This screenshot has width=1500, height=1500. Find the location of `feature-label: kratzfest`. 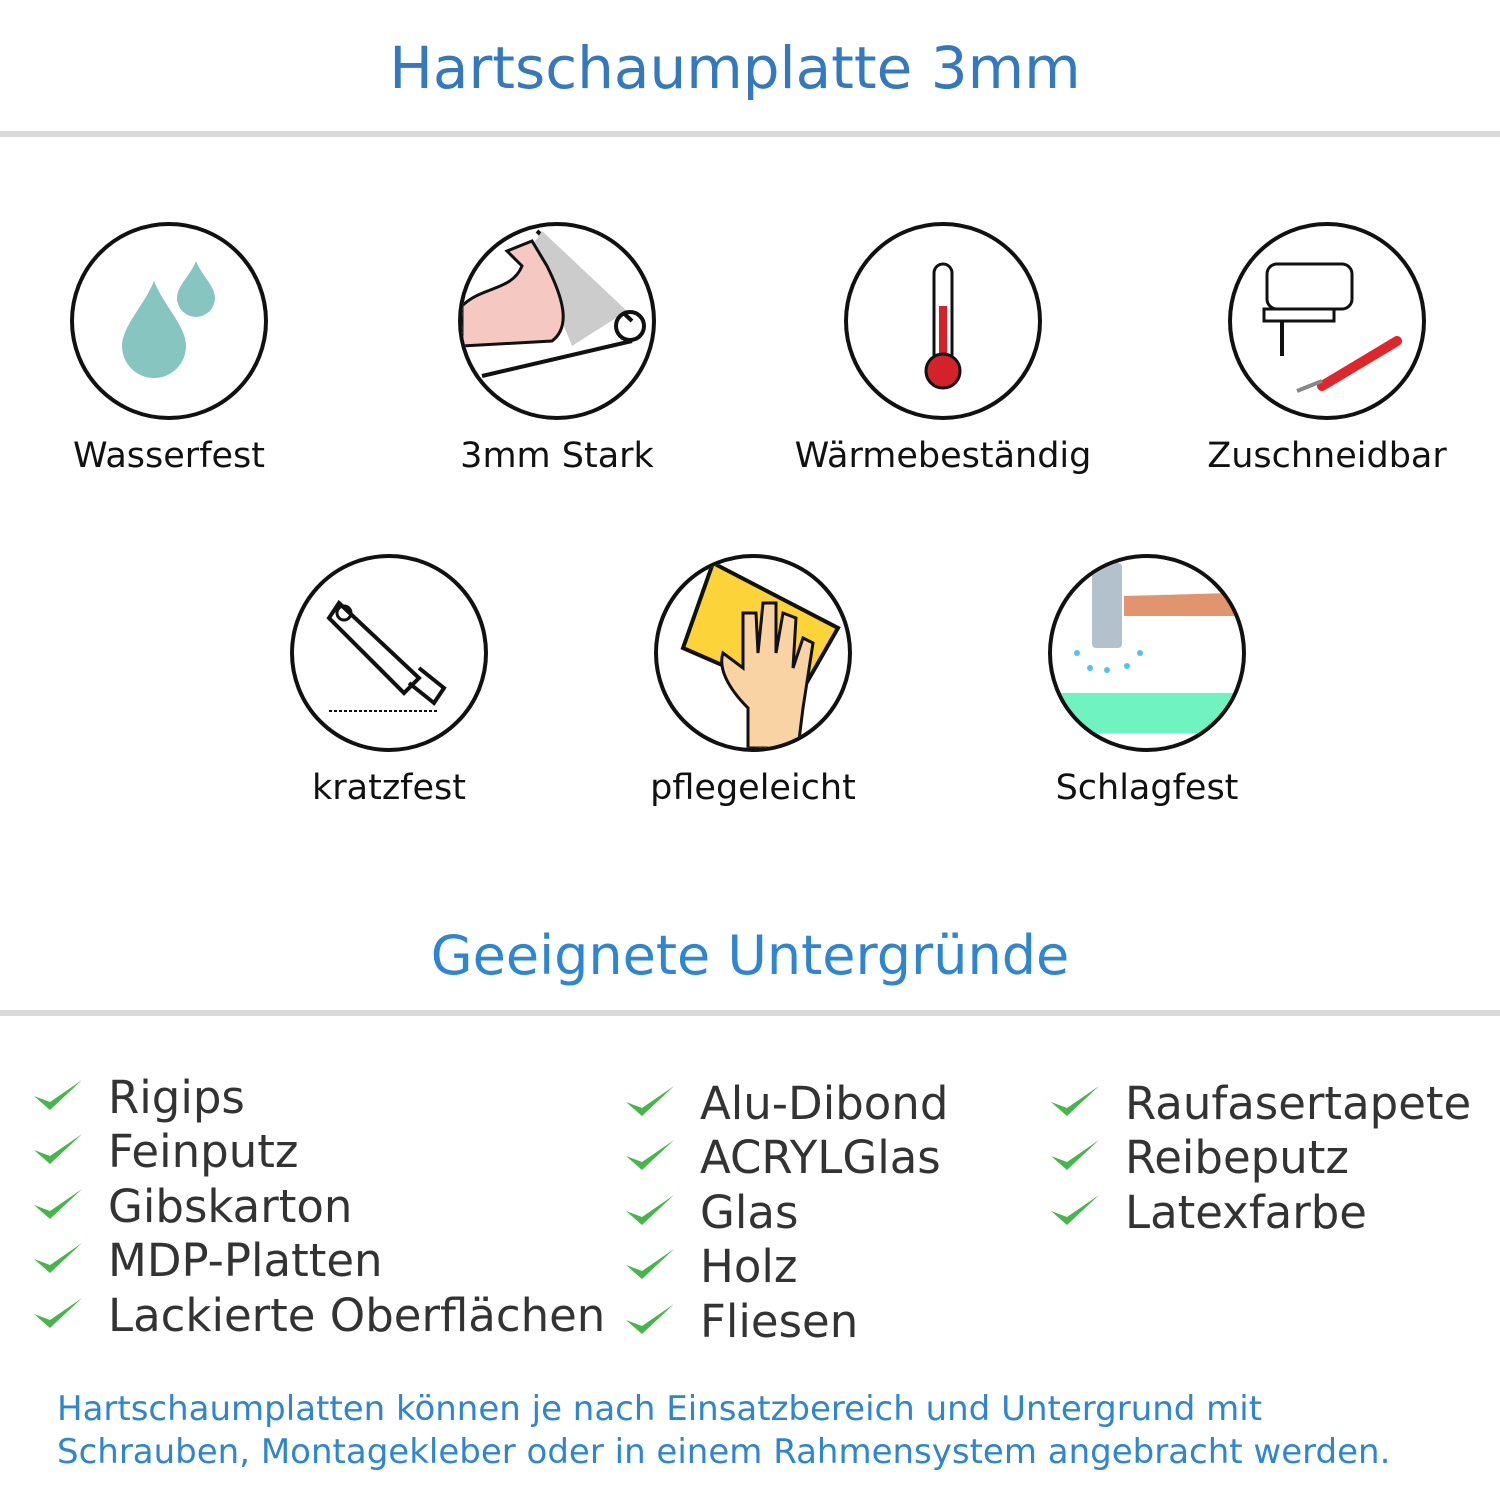

feature-label: kratzfest is located at coordinates (388, 788).